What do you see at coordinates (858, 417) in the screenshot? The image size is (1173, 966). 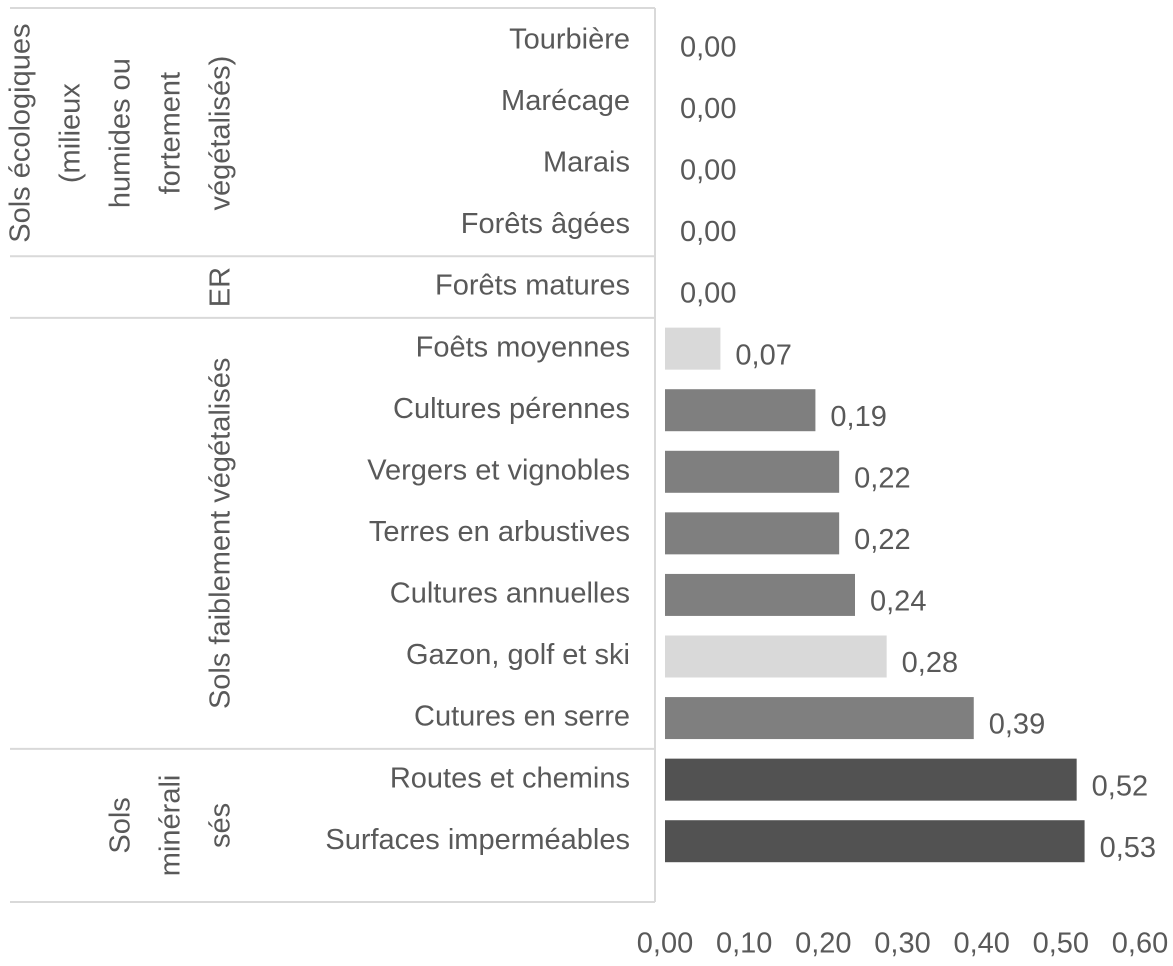 I see `value-label: 0,19` at bounding box center [858, 417].